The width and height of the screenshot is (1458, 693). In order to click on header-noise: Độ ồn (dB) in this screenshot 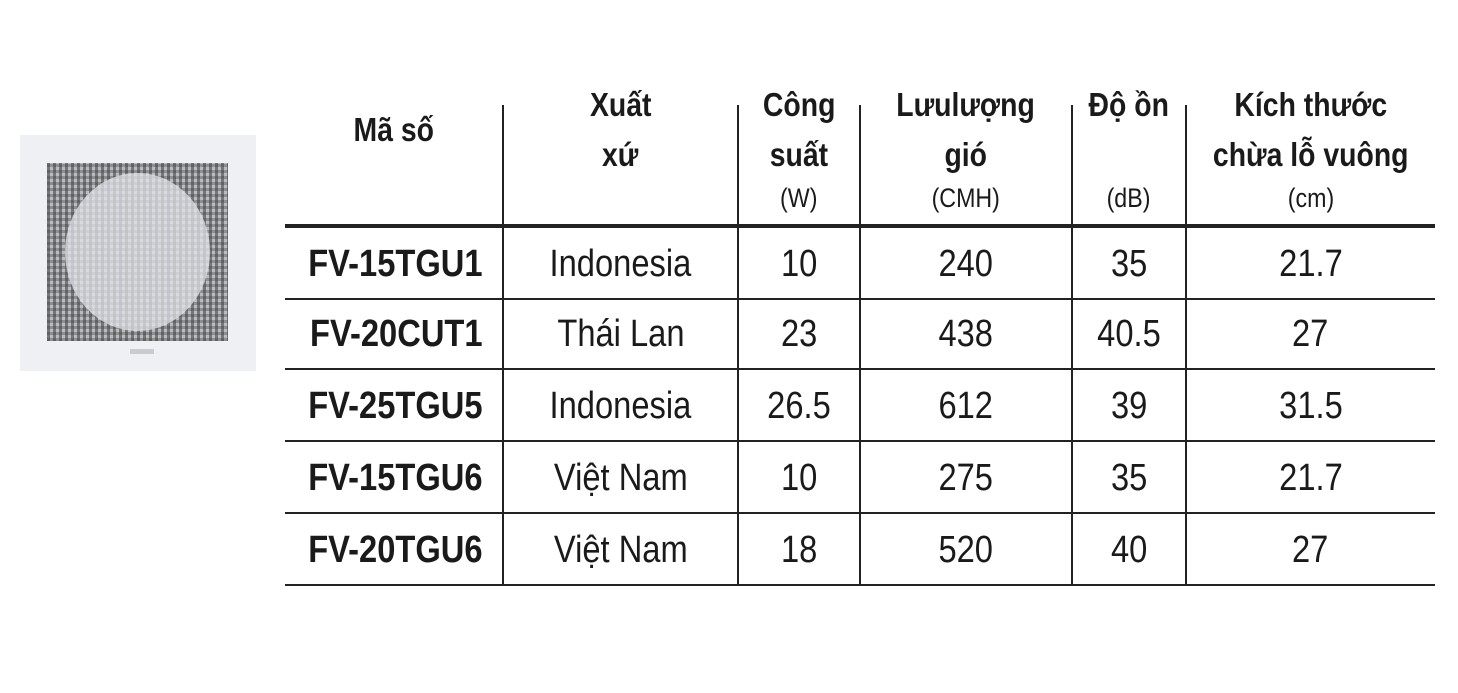, I will do `click(1129, 150)`.